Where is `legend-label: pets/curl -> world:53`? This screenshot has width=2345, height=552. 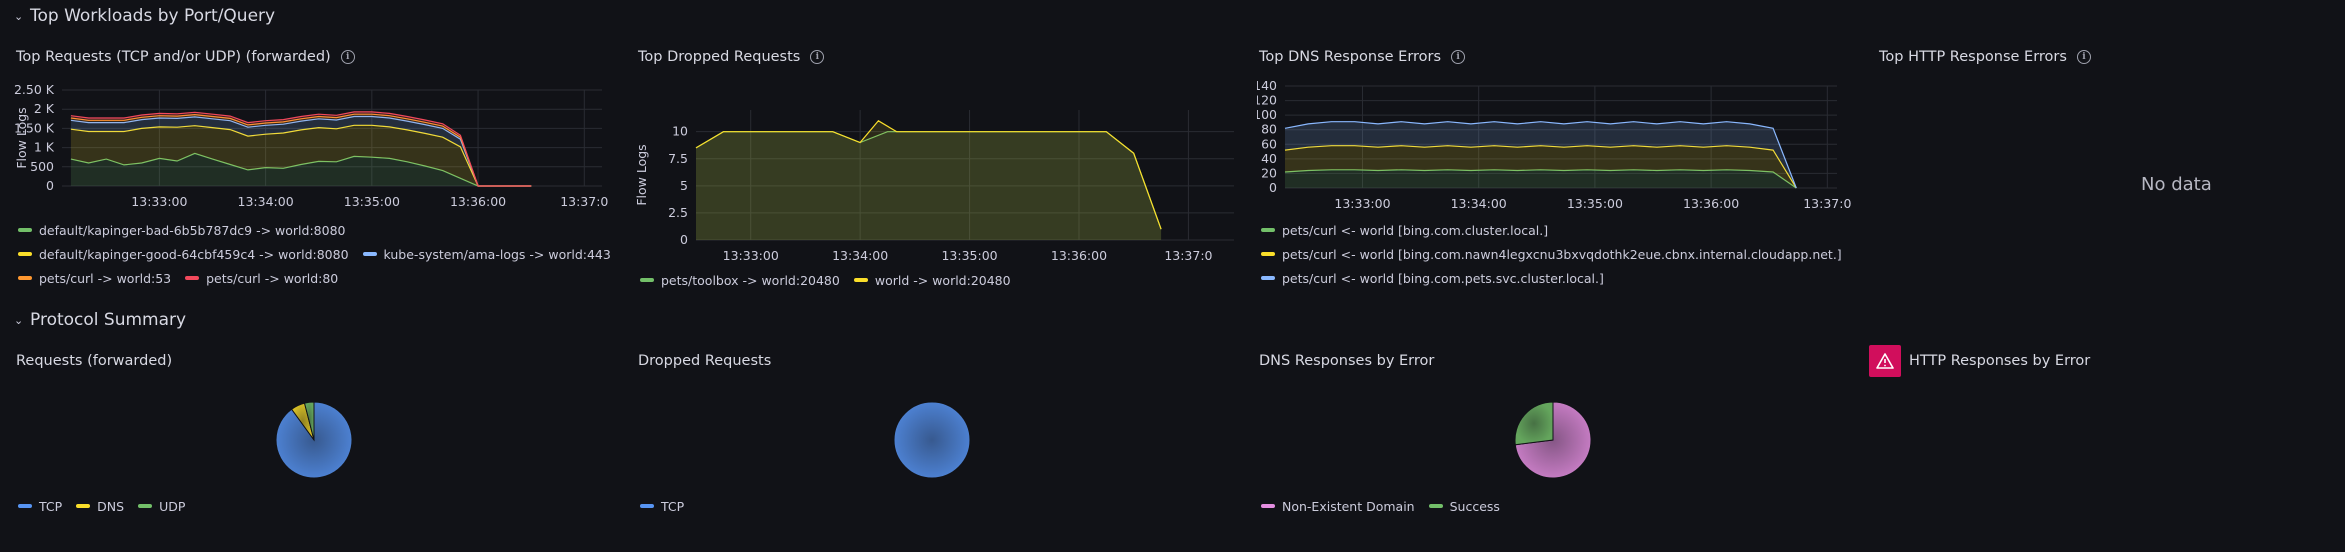 legend-label: pets/curl -> world:53 is located at coordinates (105, 278).